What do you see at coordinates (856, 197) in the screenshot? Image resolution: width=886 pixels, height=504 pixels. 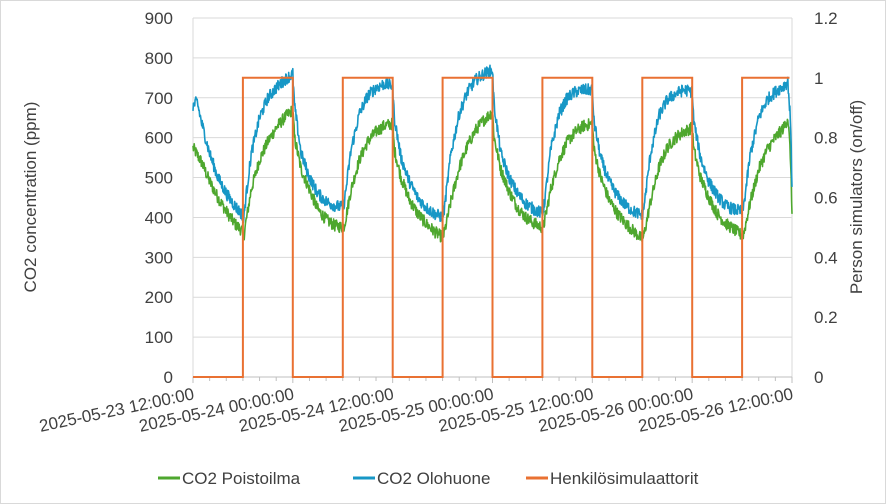 I see `y2-axis-label: Person simulators (on/off)` at bounding box center [856, 197].